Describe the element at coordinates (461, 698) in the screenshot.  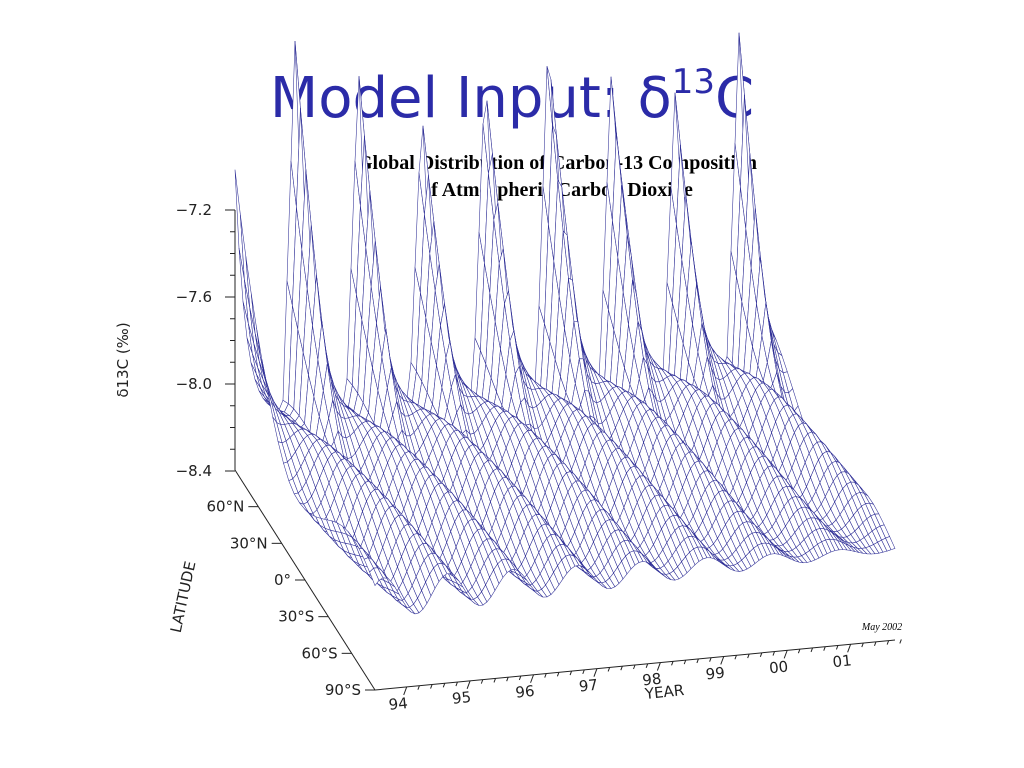
I see `year-tick-label: 95` at that location.